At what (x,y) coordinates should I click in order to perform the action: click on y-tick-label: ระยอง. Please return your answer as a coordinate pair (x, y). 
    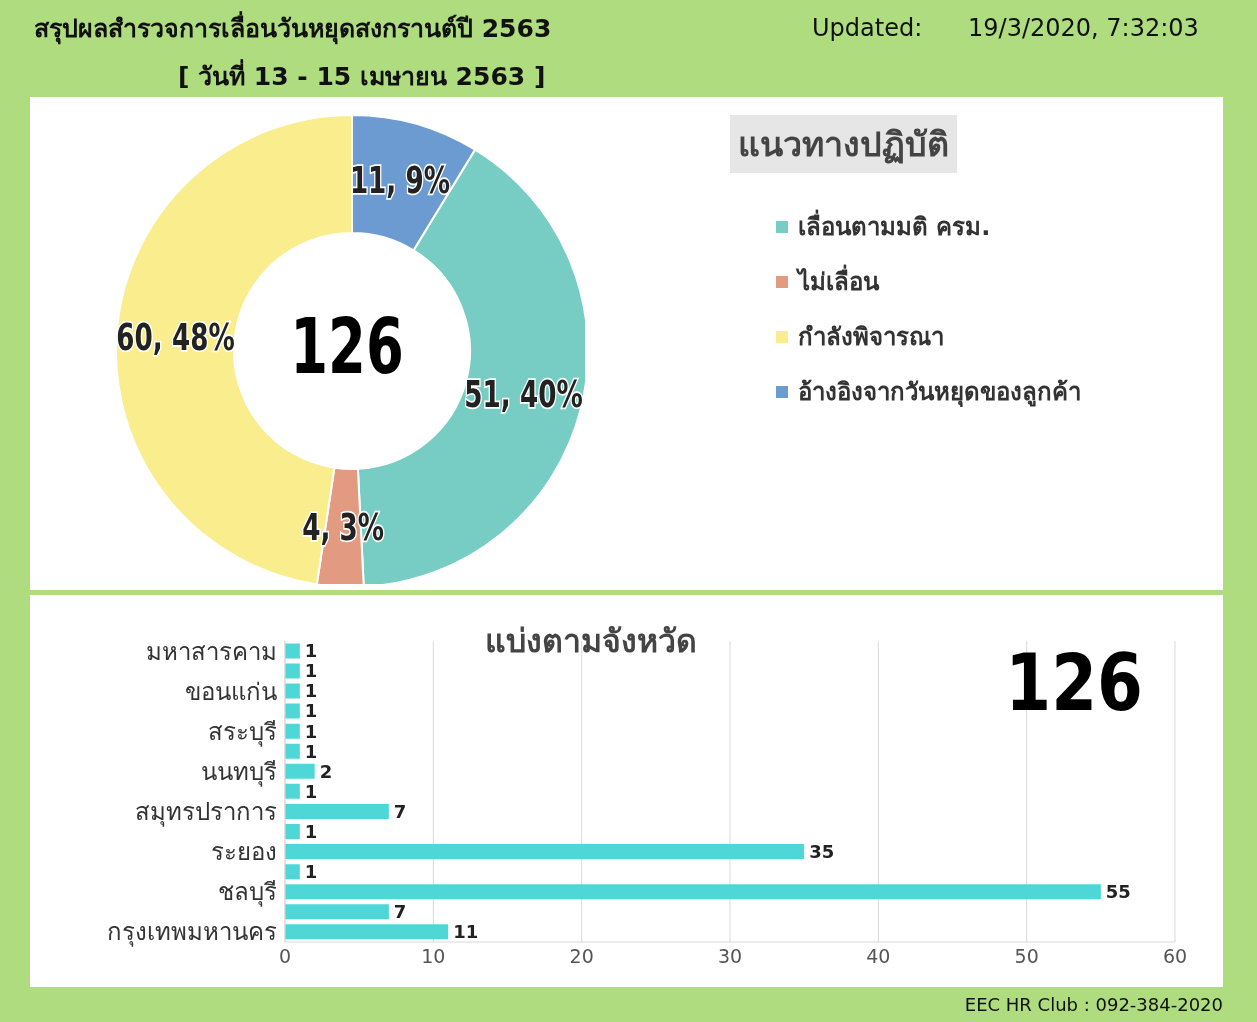
    Looking at the image, I should click on (244, 852).